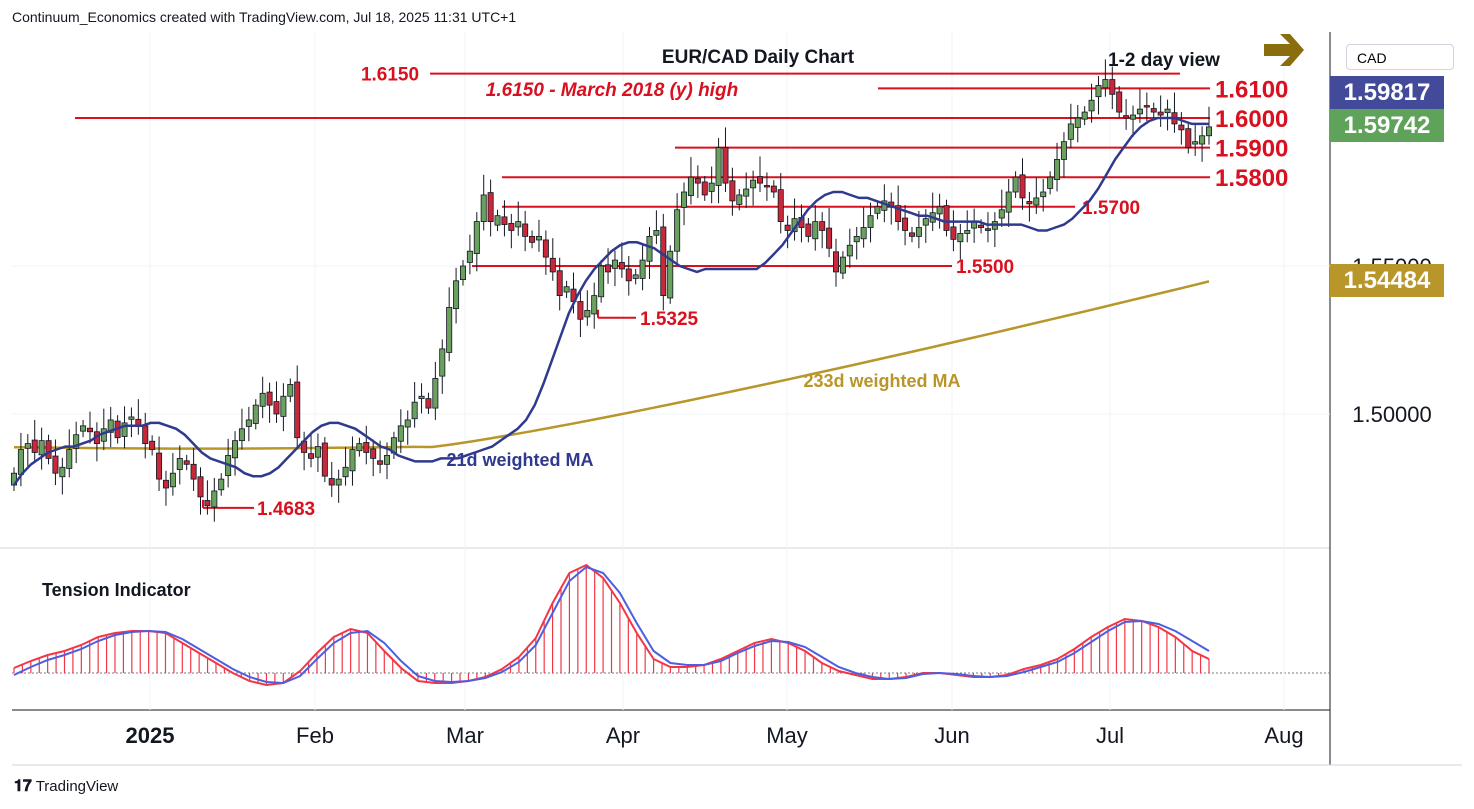  What do you see at coordinates (1400, 57) in the screenshot?
I see `currency-selector: CAD` at bounding box center [1400, 57].